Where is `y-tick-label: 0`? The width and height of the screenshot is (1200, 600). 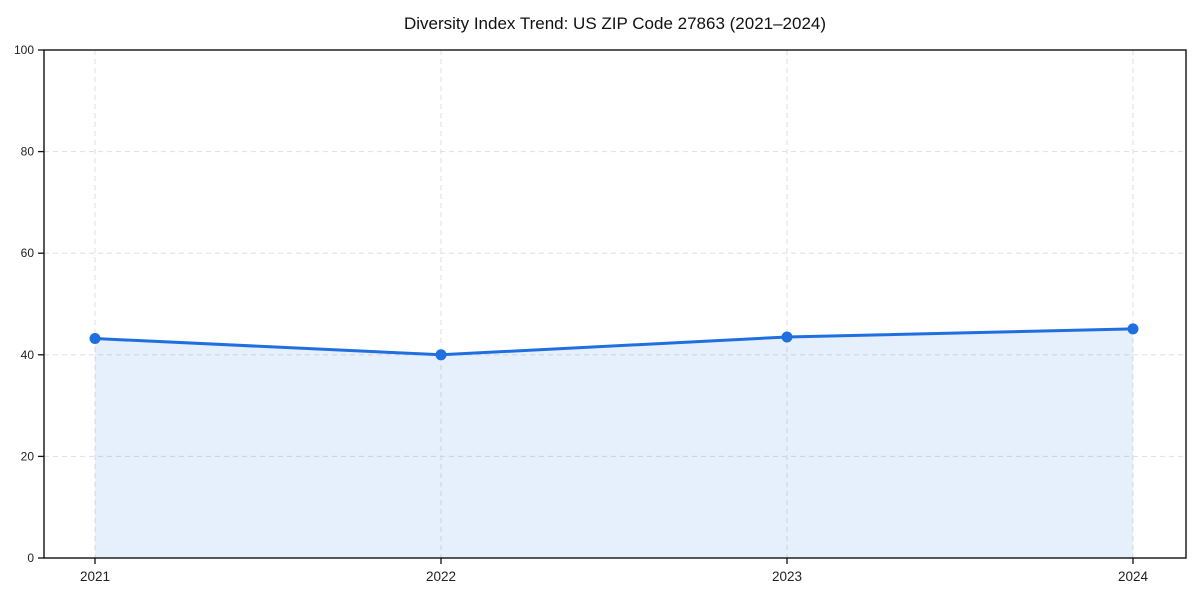 y-tick-label: 0 is located at coordinates (30, 558).